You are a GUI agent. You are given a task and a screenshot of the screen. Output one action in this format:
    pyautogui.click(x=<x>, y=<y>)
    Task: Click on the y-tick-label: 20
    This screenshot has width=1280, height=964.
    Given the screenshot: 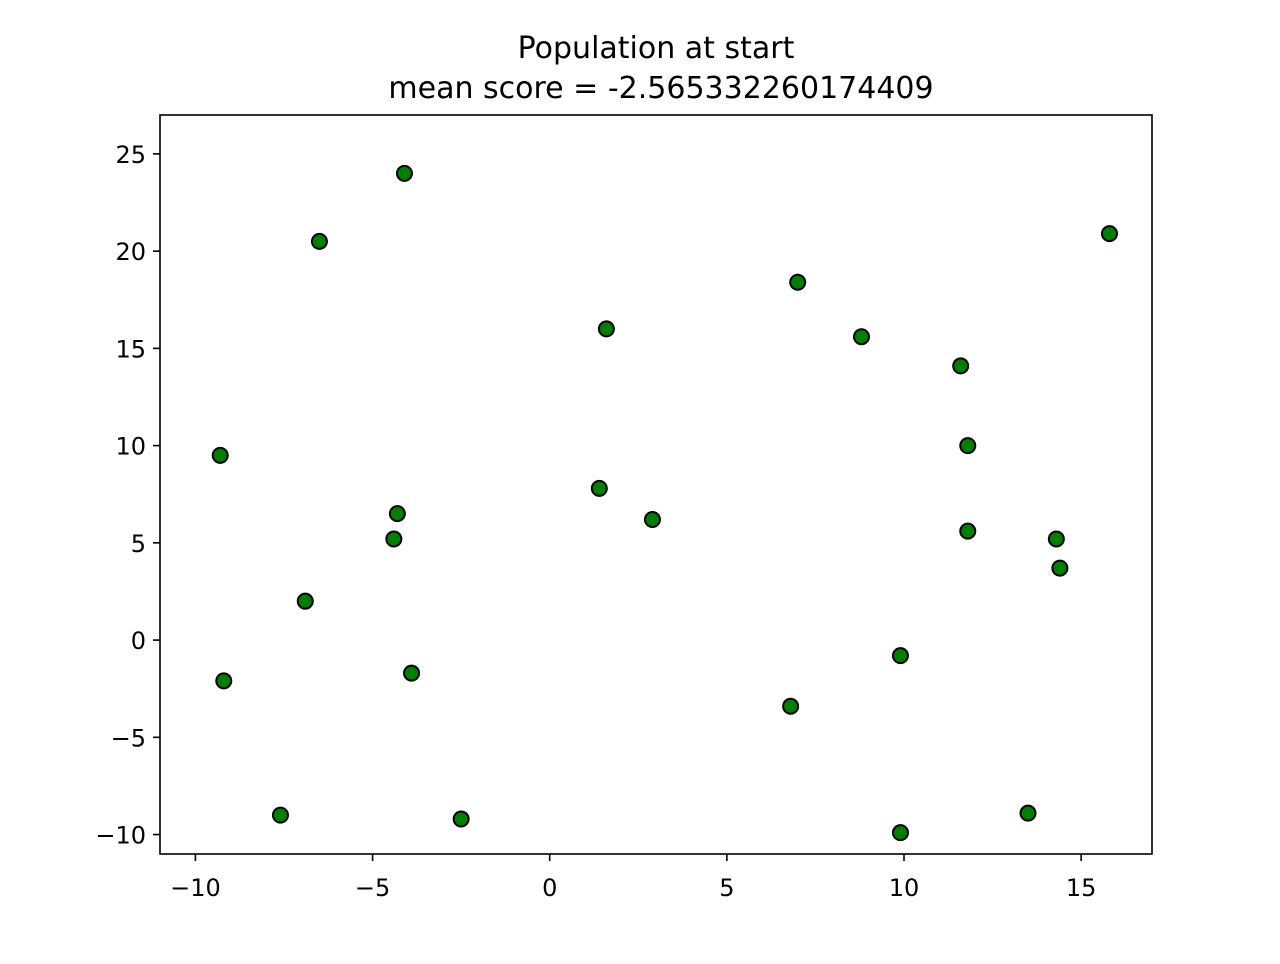 What is the action you would take?
    pyautogui.click(x=130, y=252)
    